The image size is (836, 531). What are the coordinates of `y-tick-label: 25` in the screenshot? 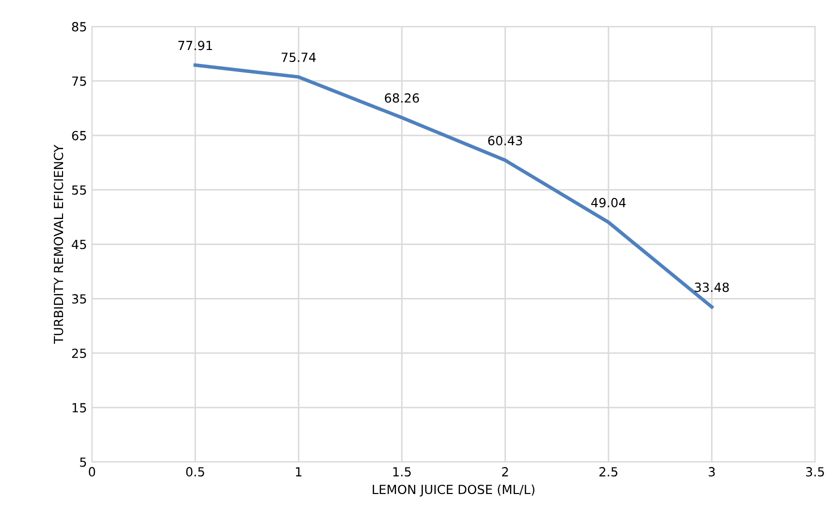 It's located at (79, 353).